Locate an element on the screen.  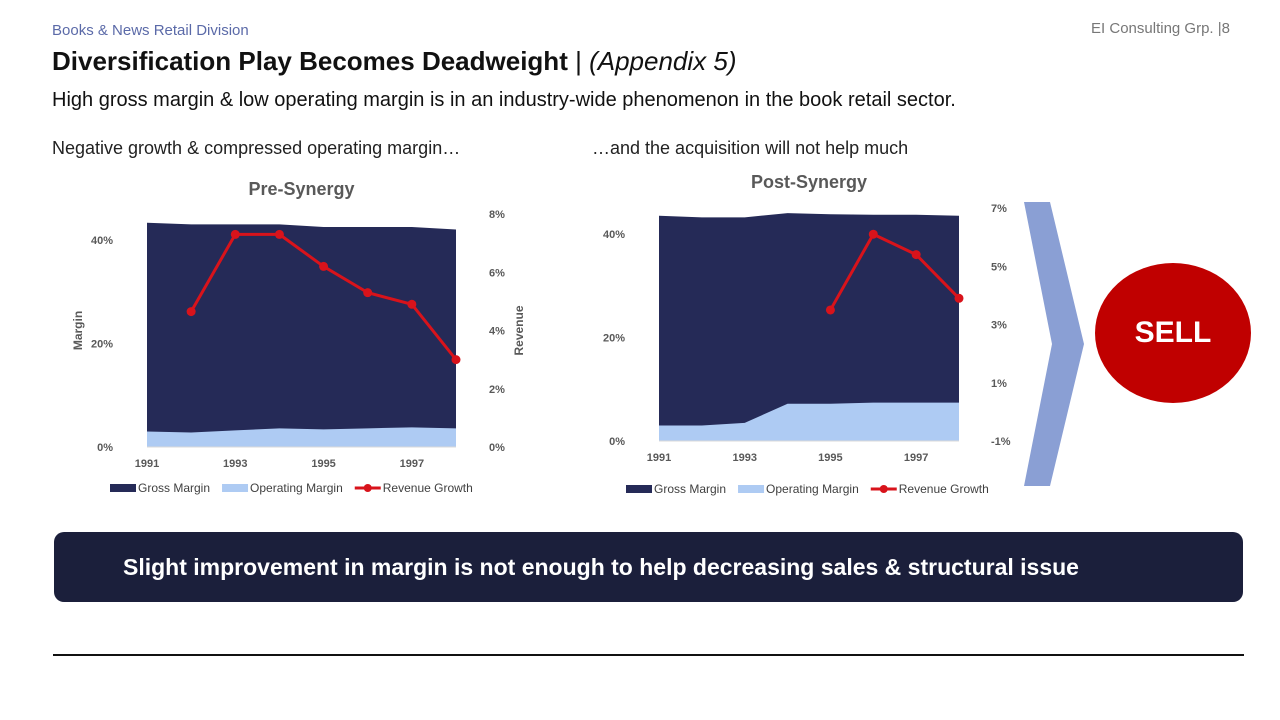
title-appendix: (Appendix 5) is located at coordinates (663, 61).